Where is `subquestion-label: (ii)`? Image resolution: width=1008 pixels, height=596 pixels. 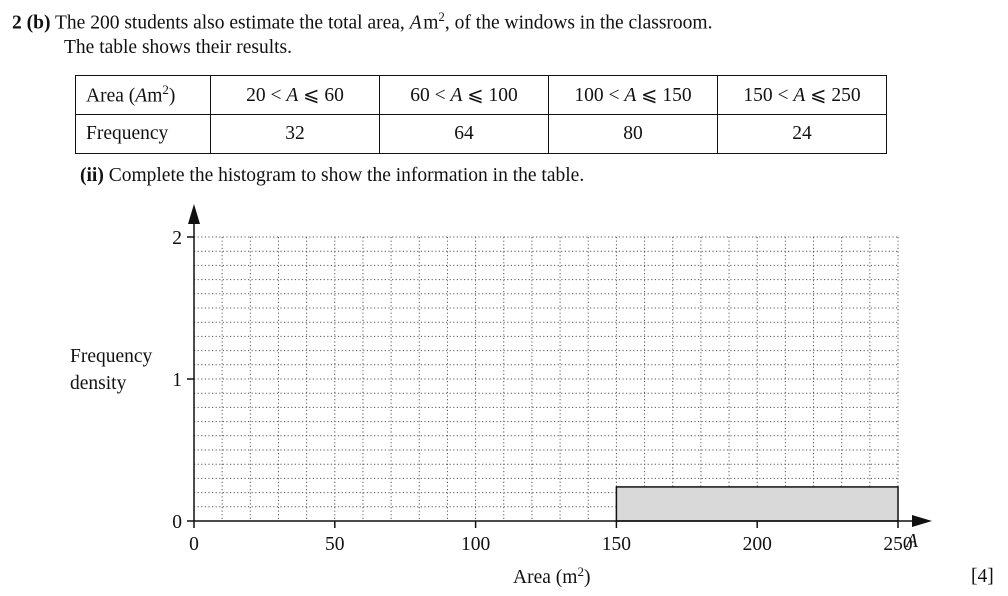
subquestion-label: (ii) is located at coordinates (92, 175).